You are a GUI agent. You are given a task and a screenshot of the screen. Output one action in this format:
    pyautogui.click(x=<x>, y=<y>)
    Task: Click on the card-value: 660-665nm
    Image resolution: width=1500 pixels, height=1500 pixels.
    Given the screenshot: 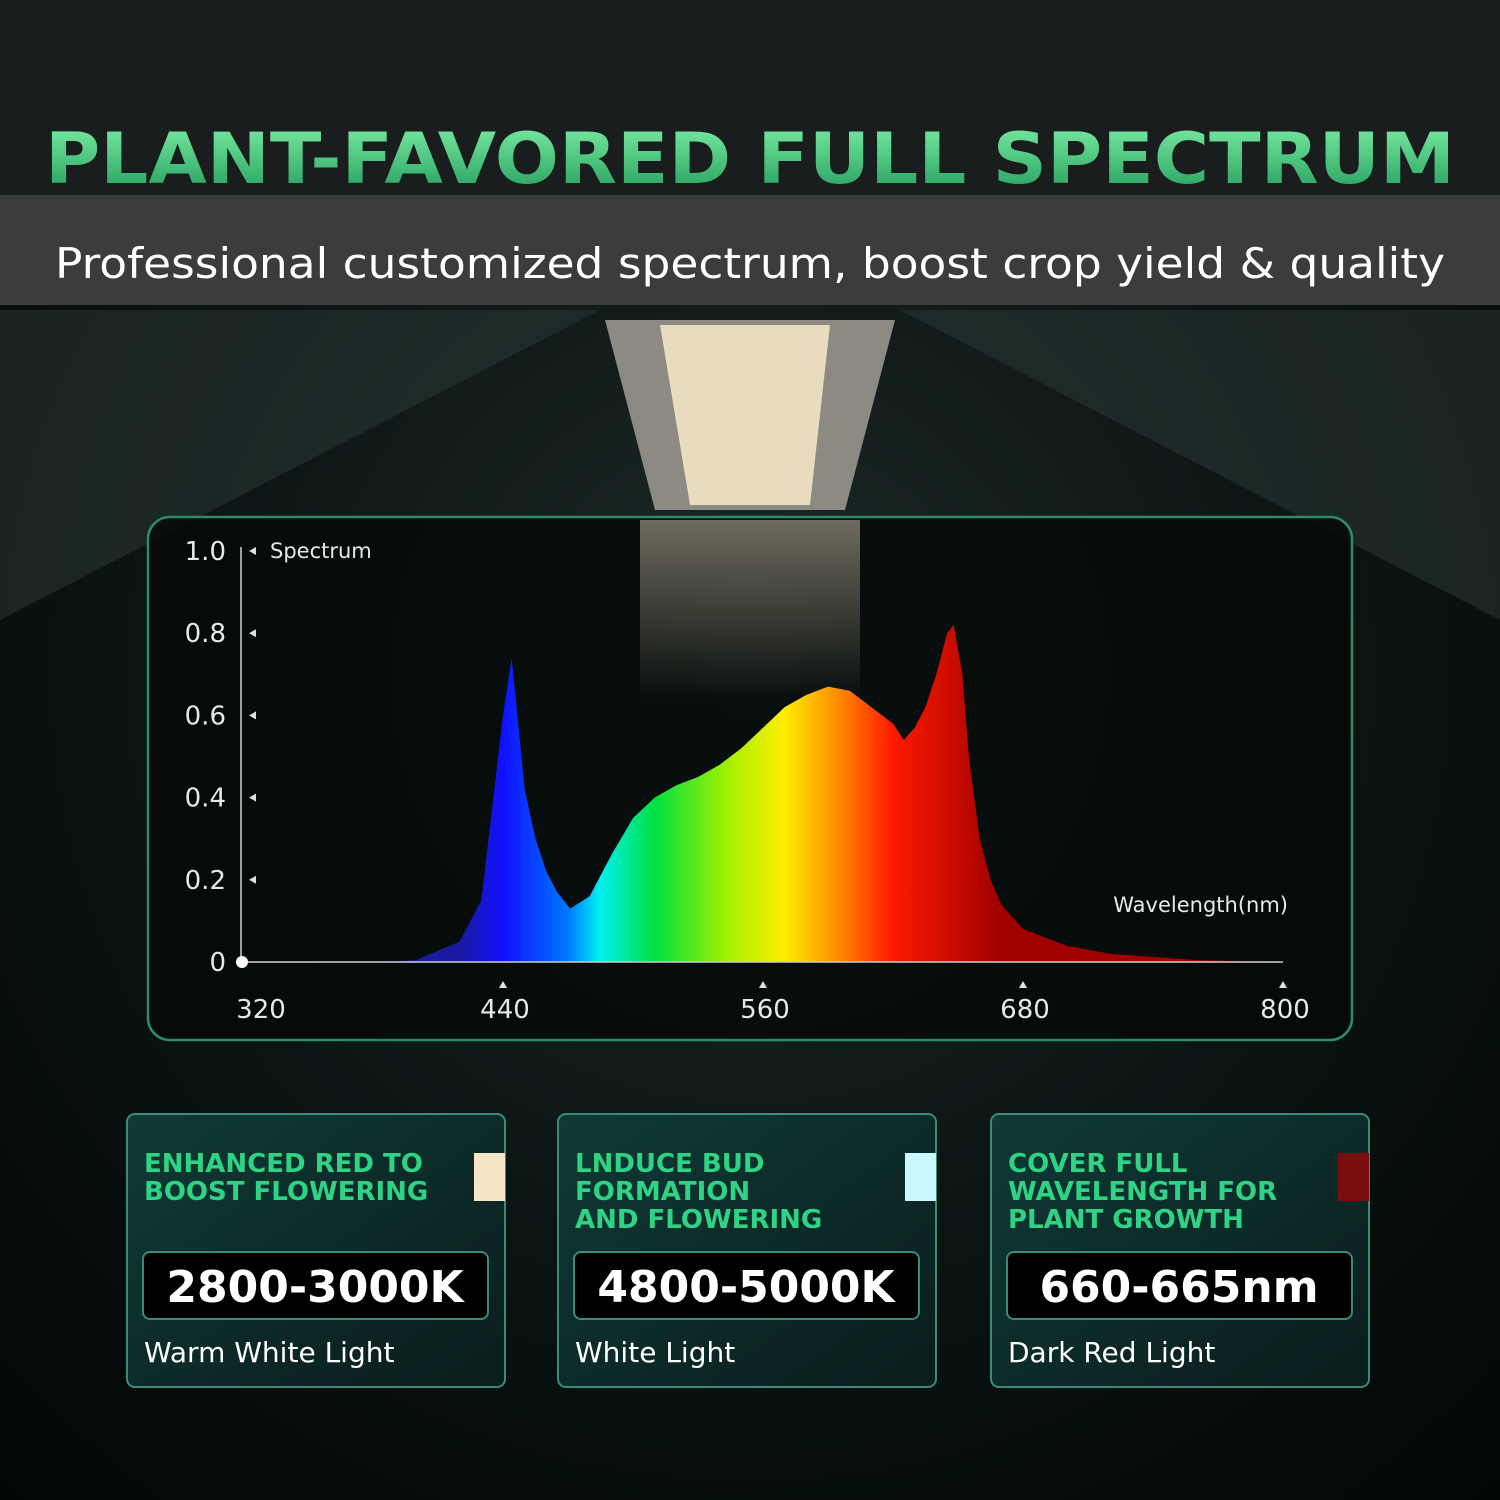 What is the action you would take?
    pyautogui.click(x=1178, y=1287)
    